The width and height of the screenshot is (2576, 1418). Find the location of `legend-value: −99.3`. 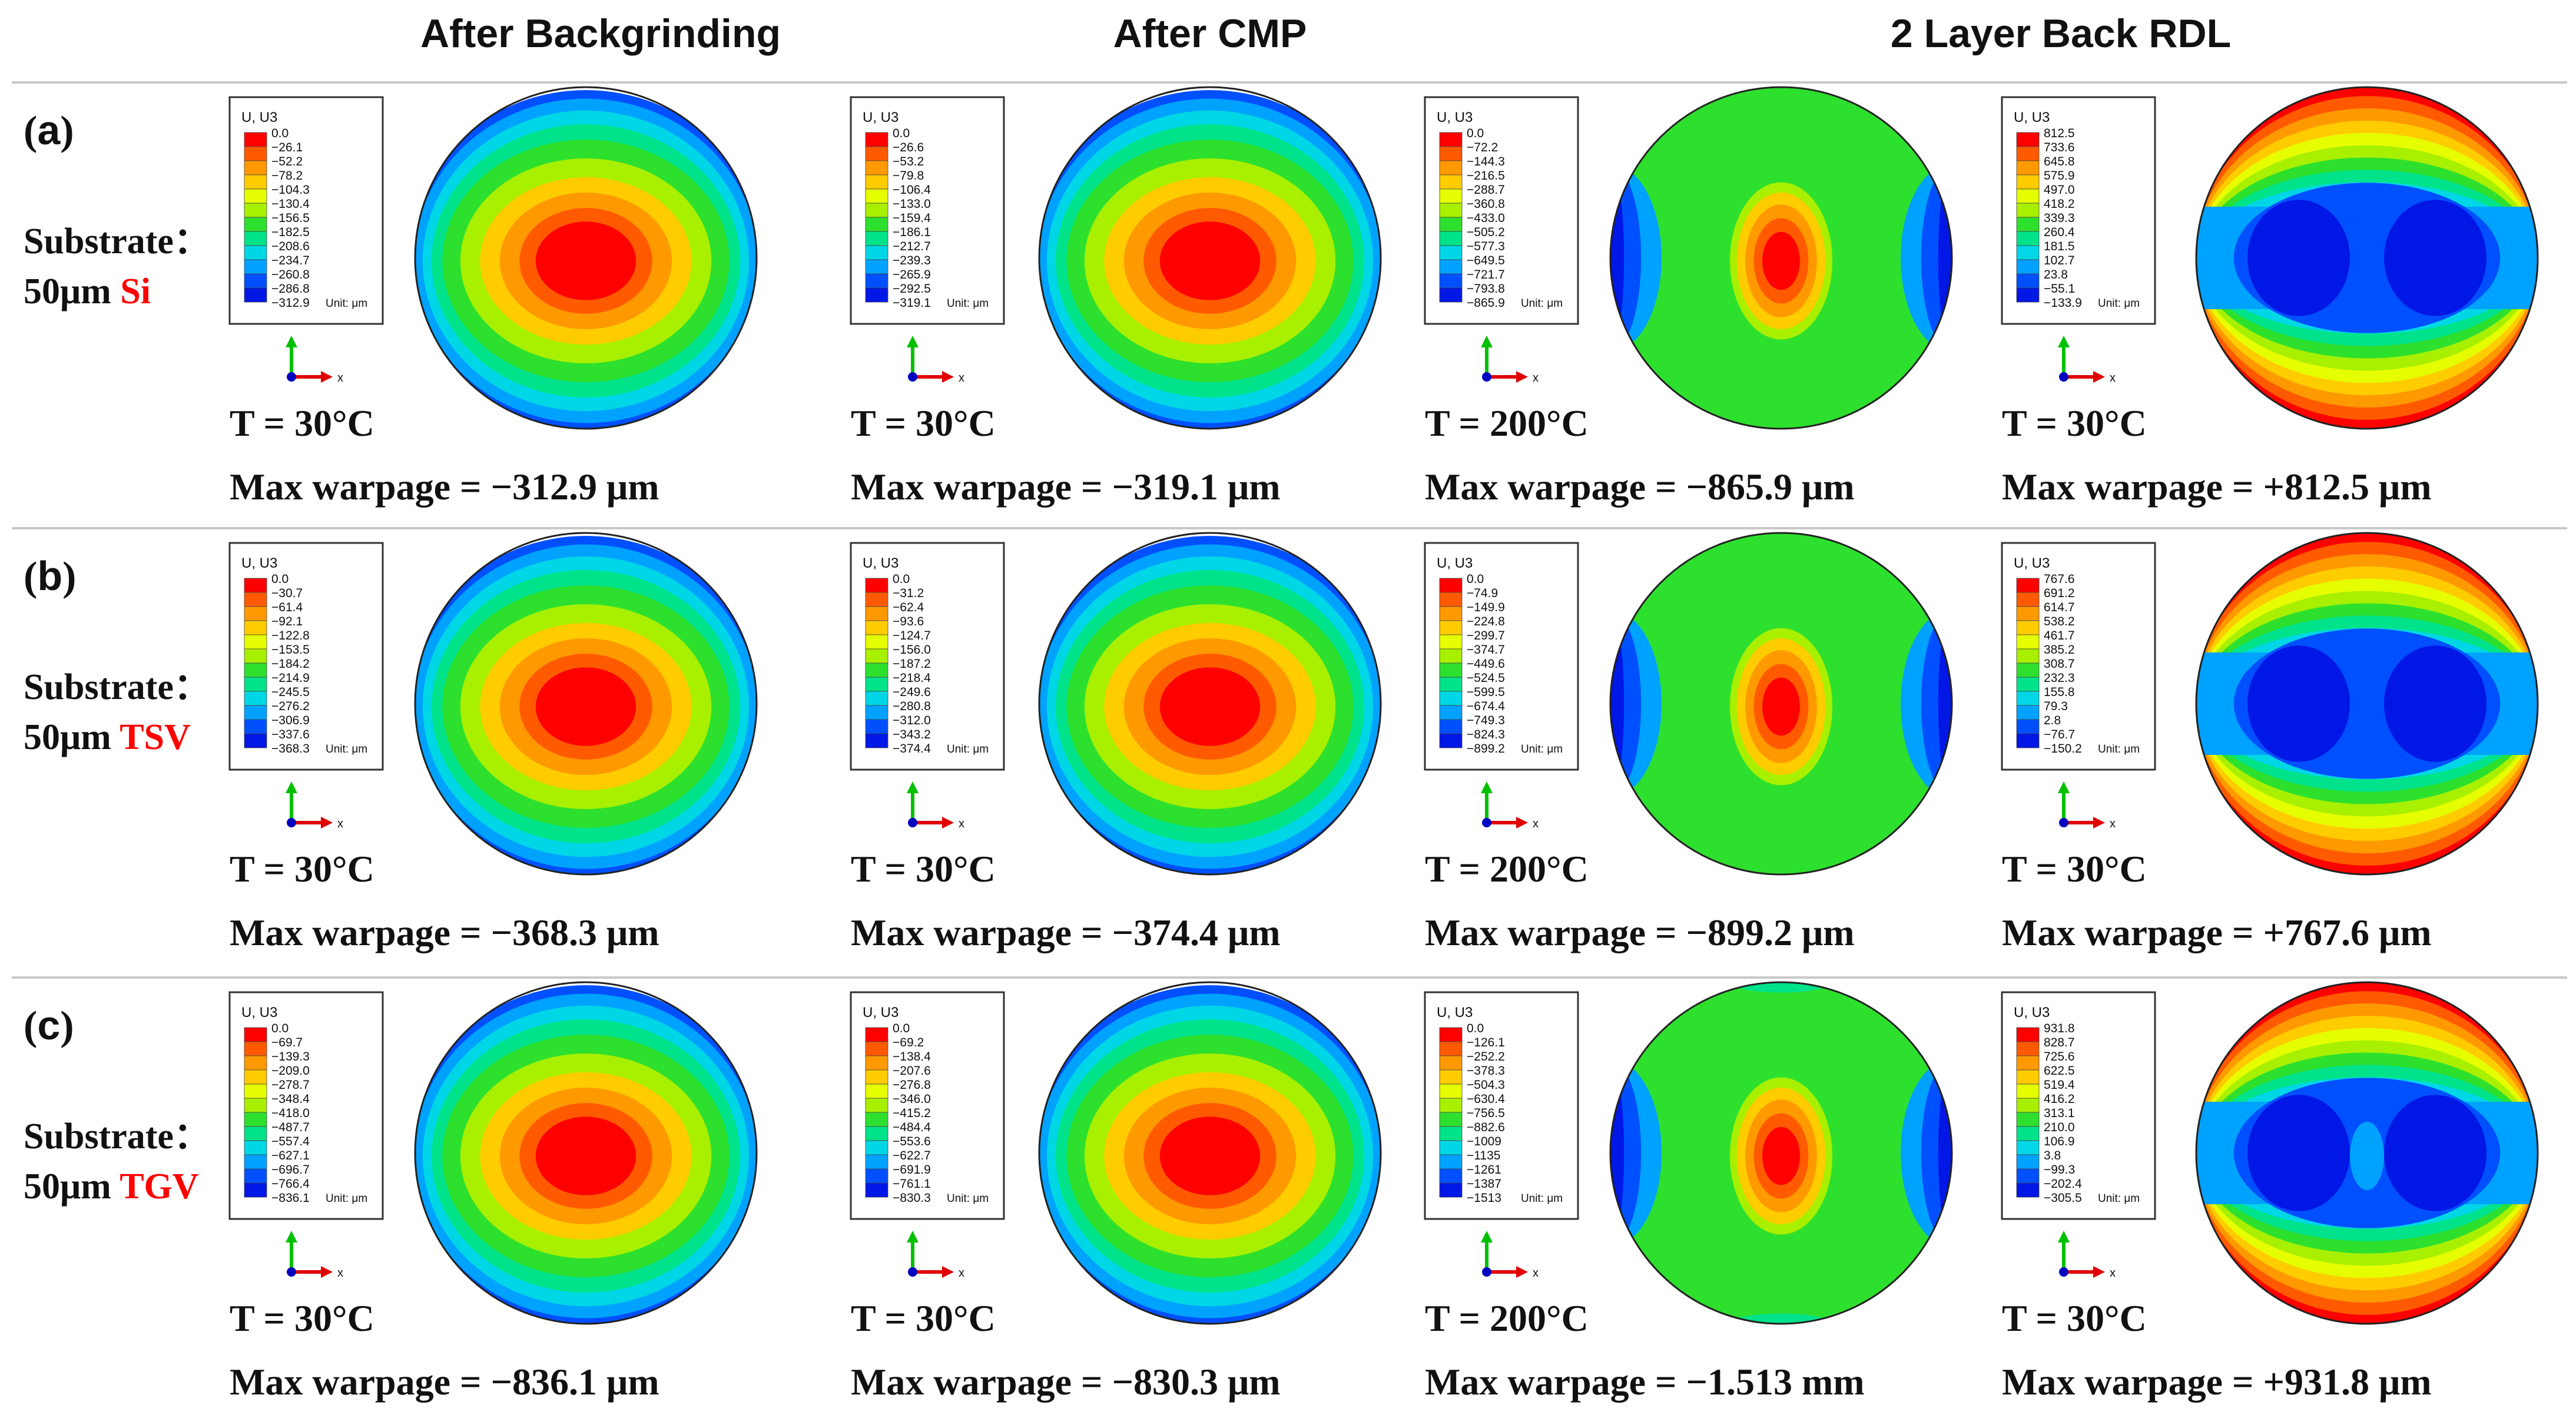

legend-value: −99.3 is located at coordinates (2059, 1170).